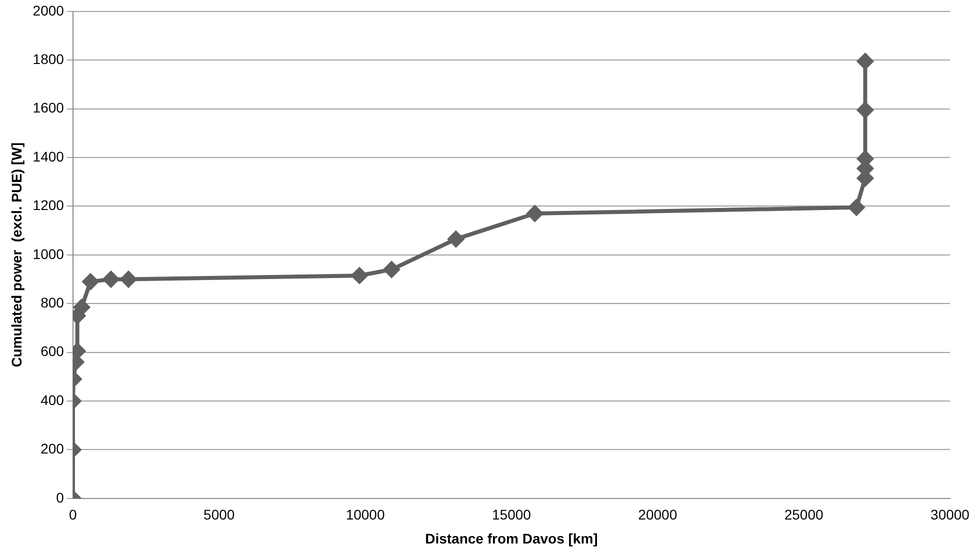 The width and height of the screenshot is (975, 557). I want to click on x-tick-label: 10000, so click(365, 514).